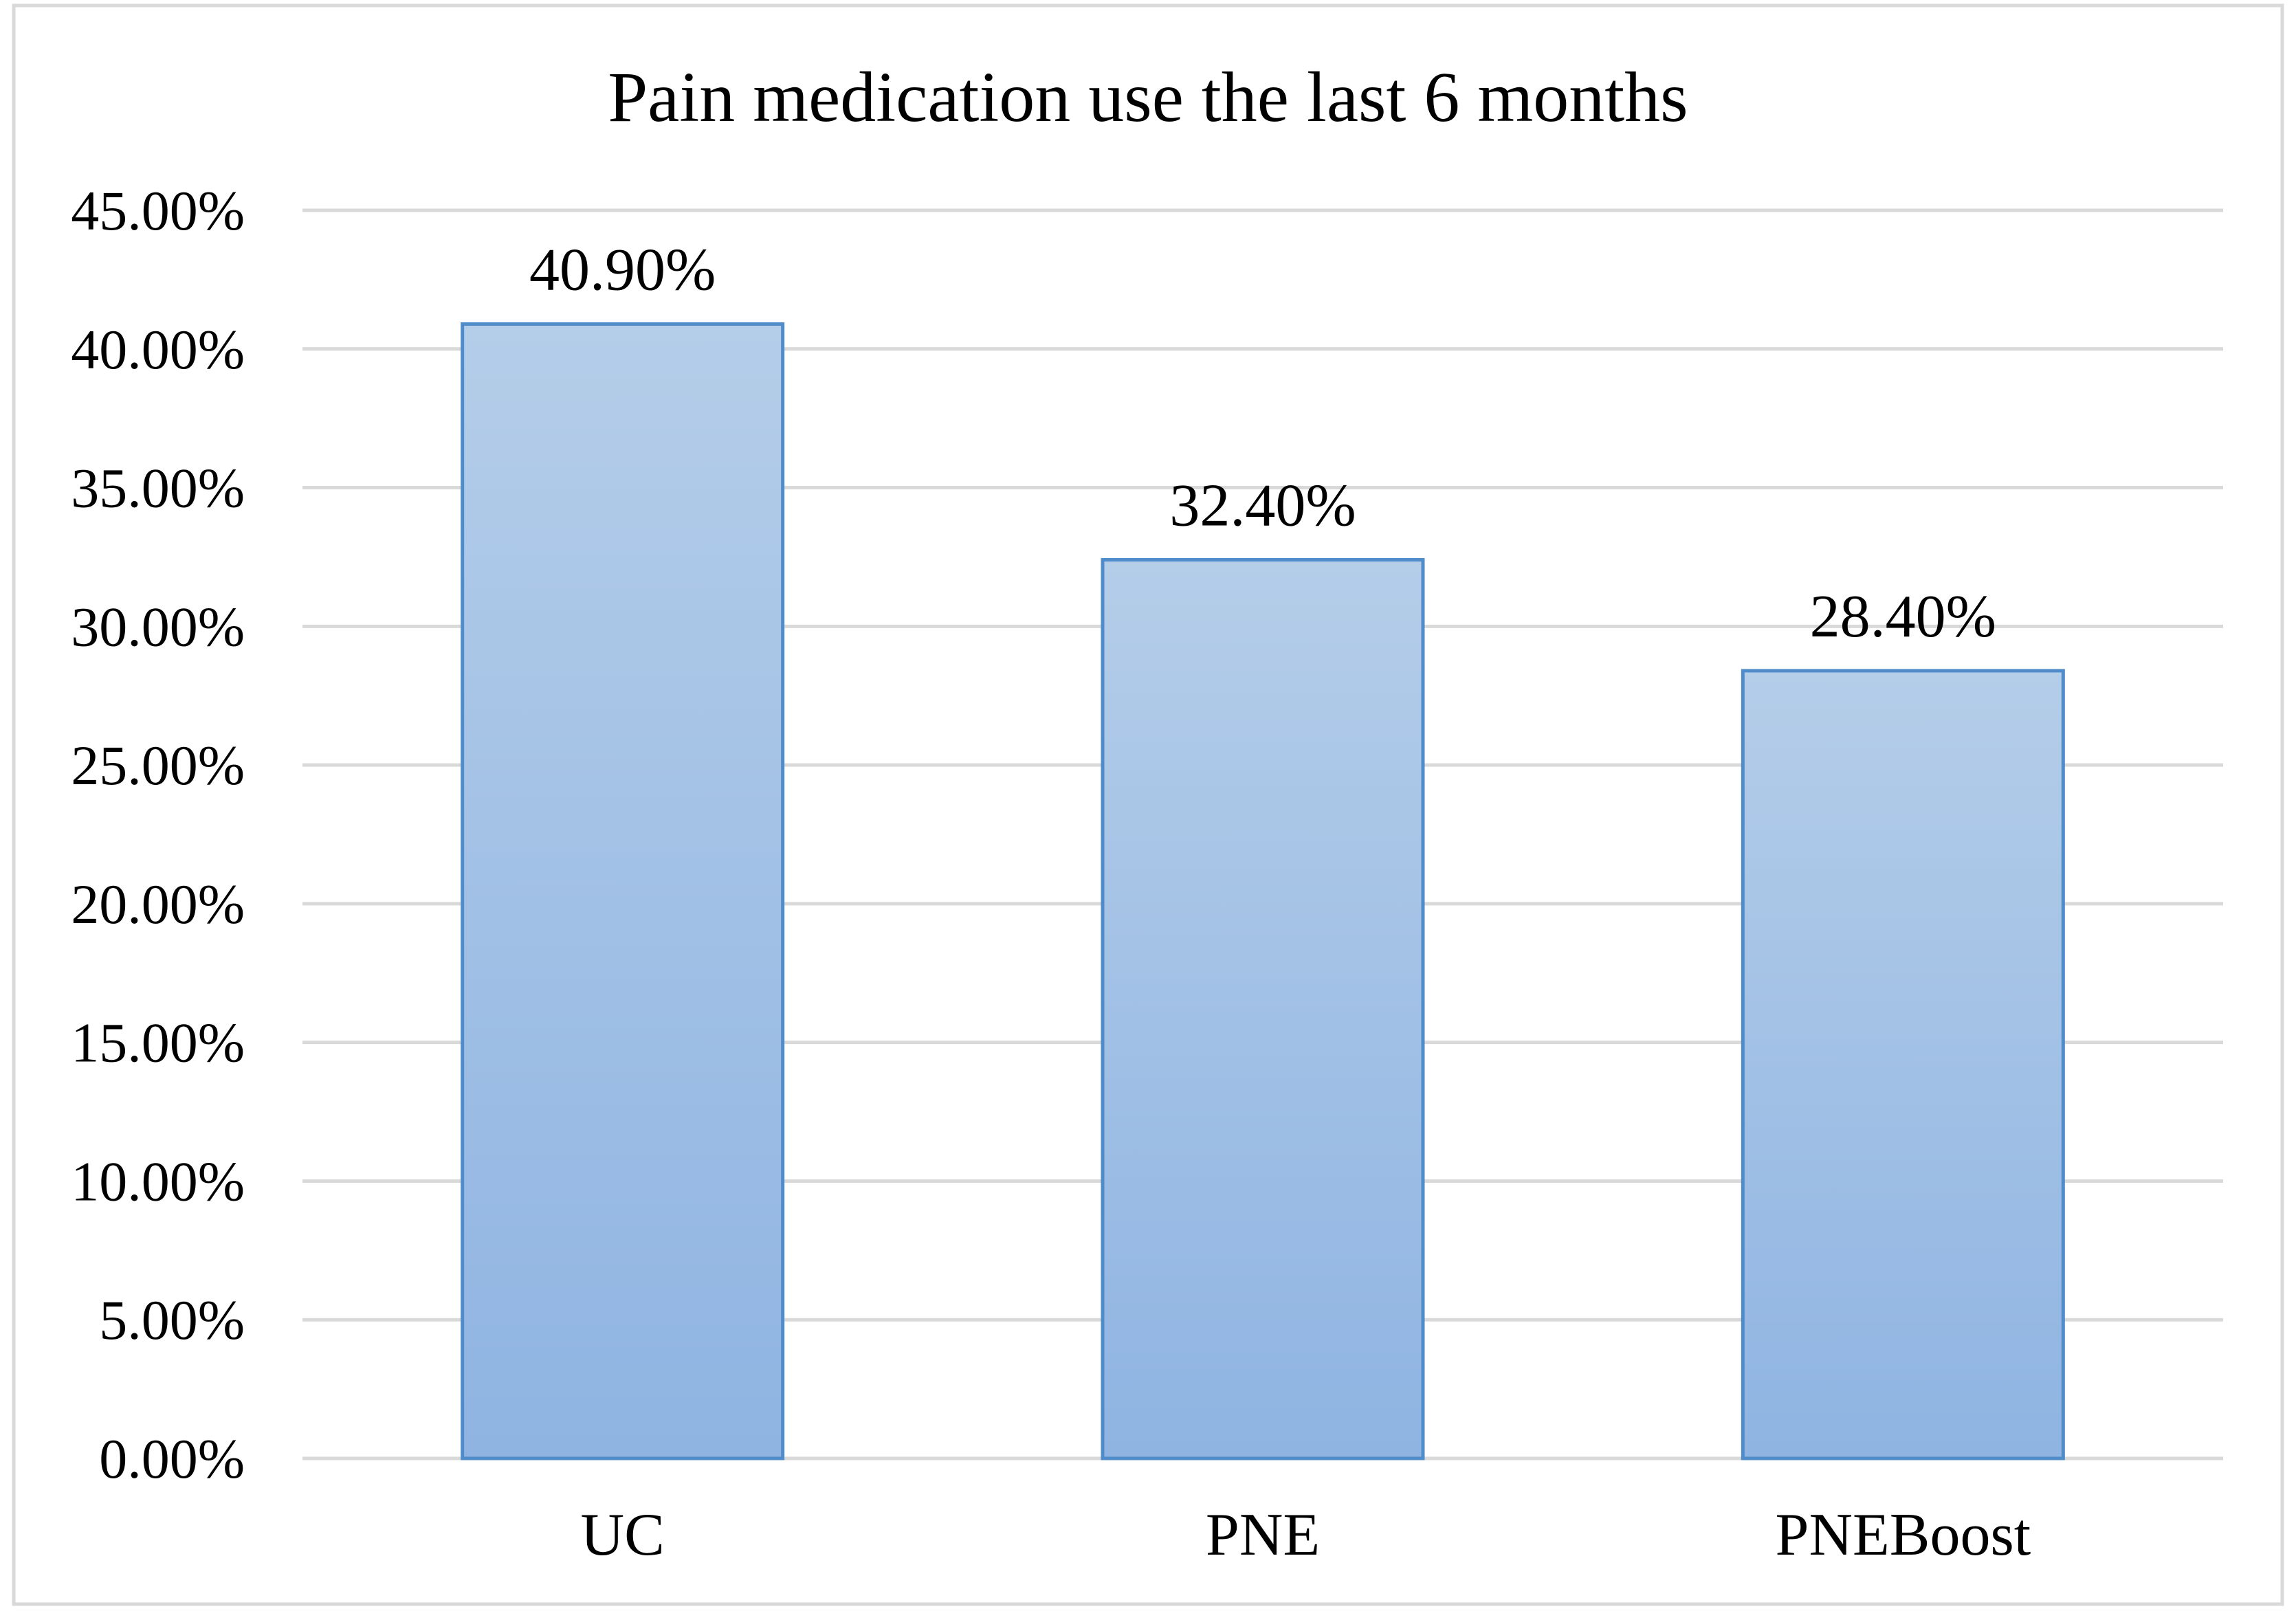 The image size is (2296, 1611). I want to click on y-tick-label: 40.00%, so click(158, 349).